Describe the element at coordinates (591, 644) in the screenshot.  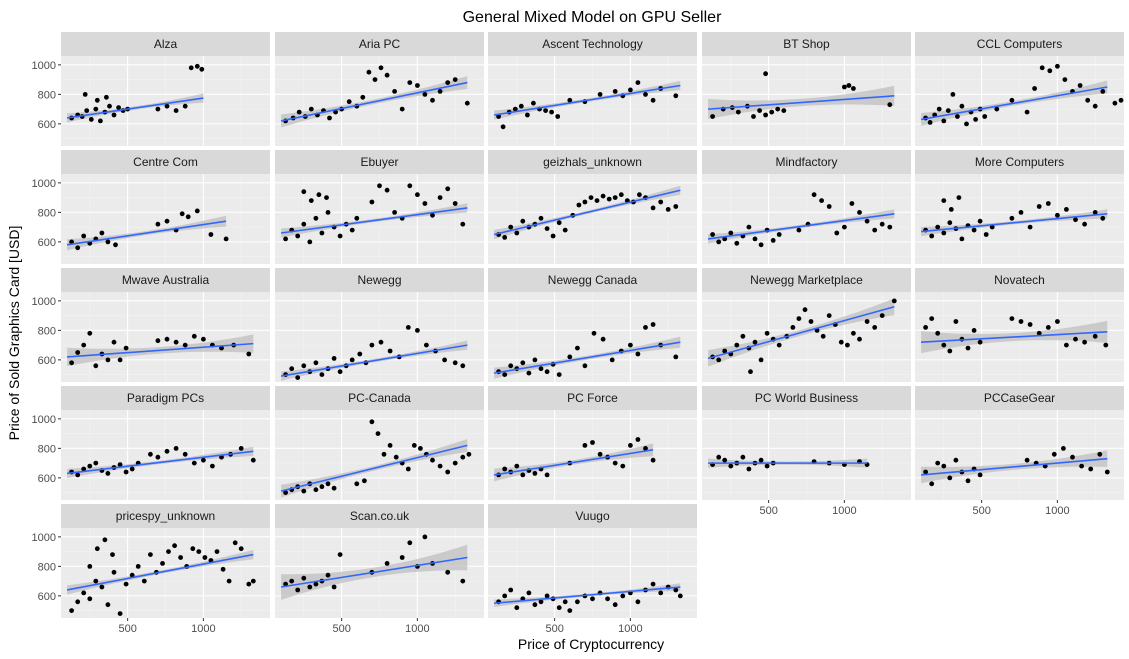
I see `x-axis-title: Price of Cryptocurrency` at that location.